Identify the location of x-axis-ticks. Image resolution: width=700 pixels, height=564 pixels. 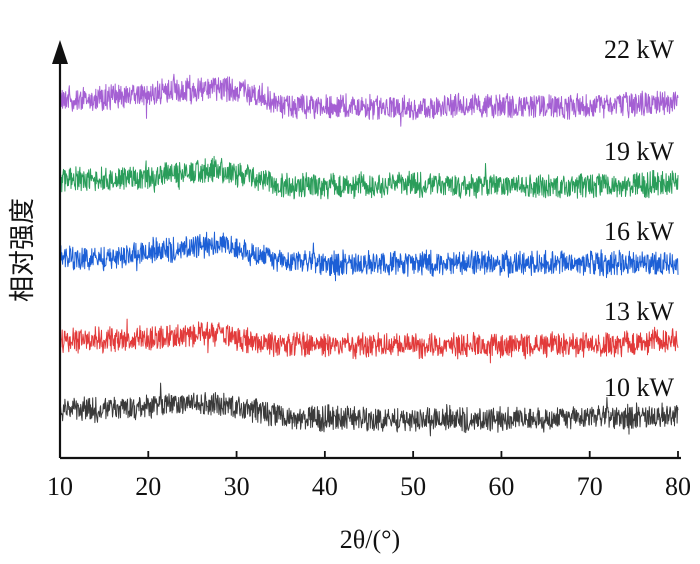
(369, 454).